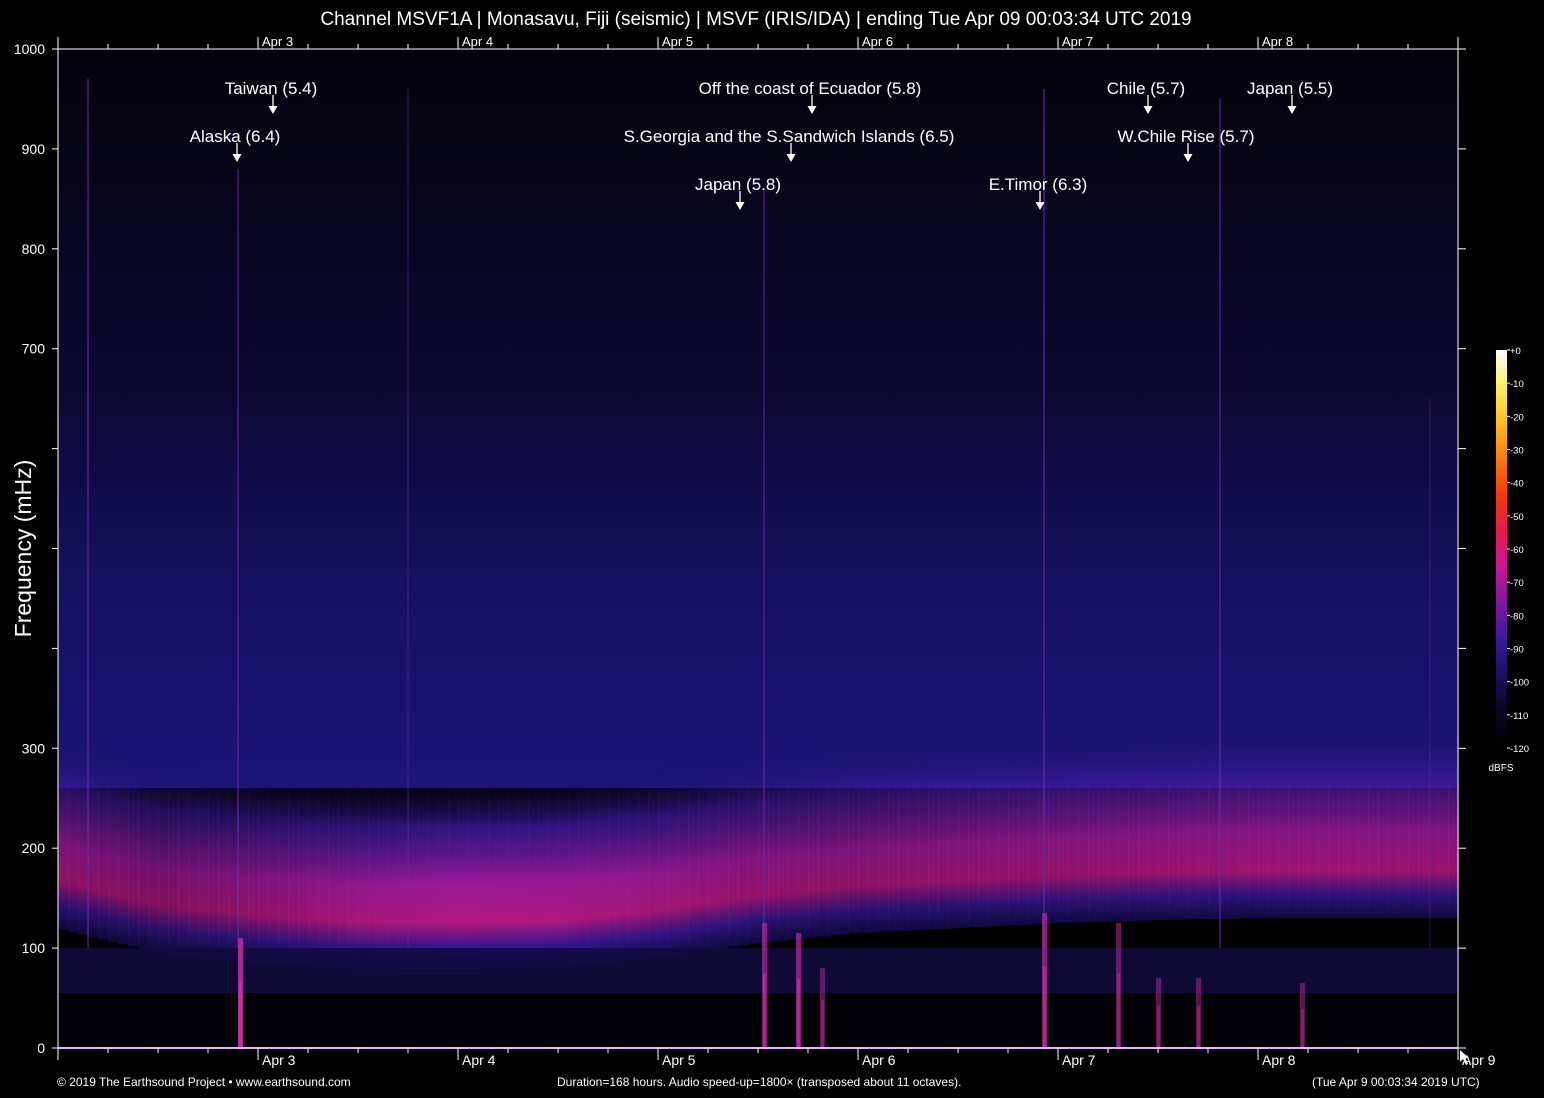 Image resolution: width=1544 pixels, height=1098 pixels. I want to click on y-axis-label: Frequency (mHz), so click(23, 549).